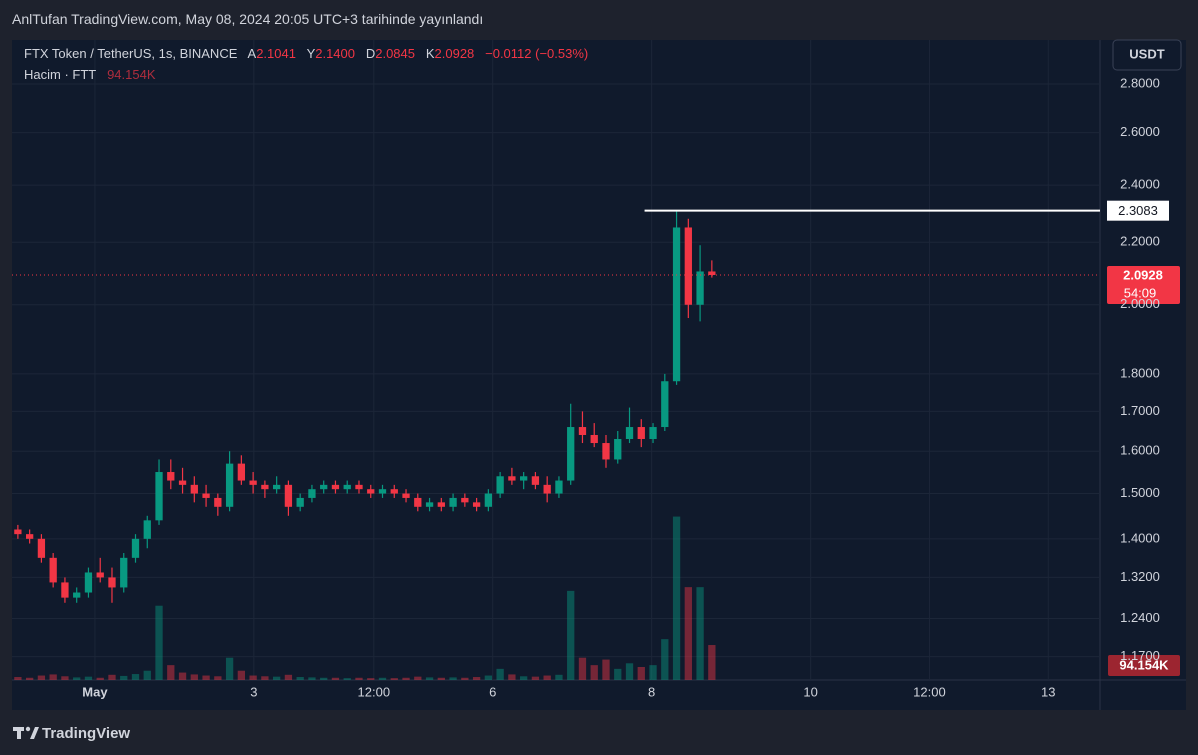  I want to click on legend-key: Y, so click(311, 53).